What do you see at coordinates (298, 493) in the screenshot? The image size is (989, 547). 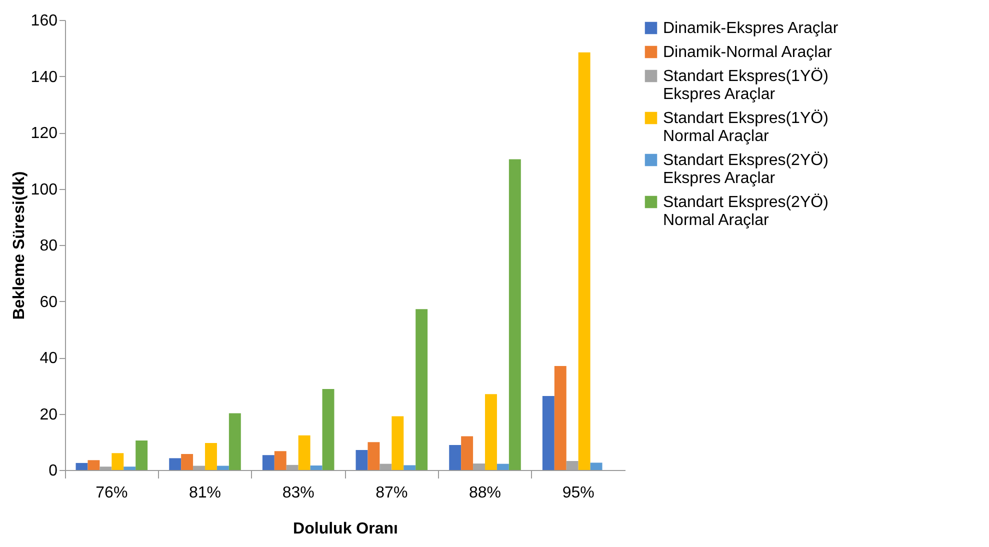 I see `x-tick-label: 83%` at bounding box center [298, 493].